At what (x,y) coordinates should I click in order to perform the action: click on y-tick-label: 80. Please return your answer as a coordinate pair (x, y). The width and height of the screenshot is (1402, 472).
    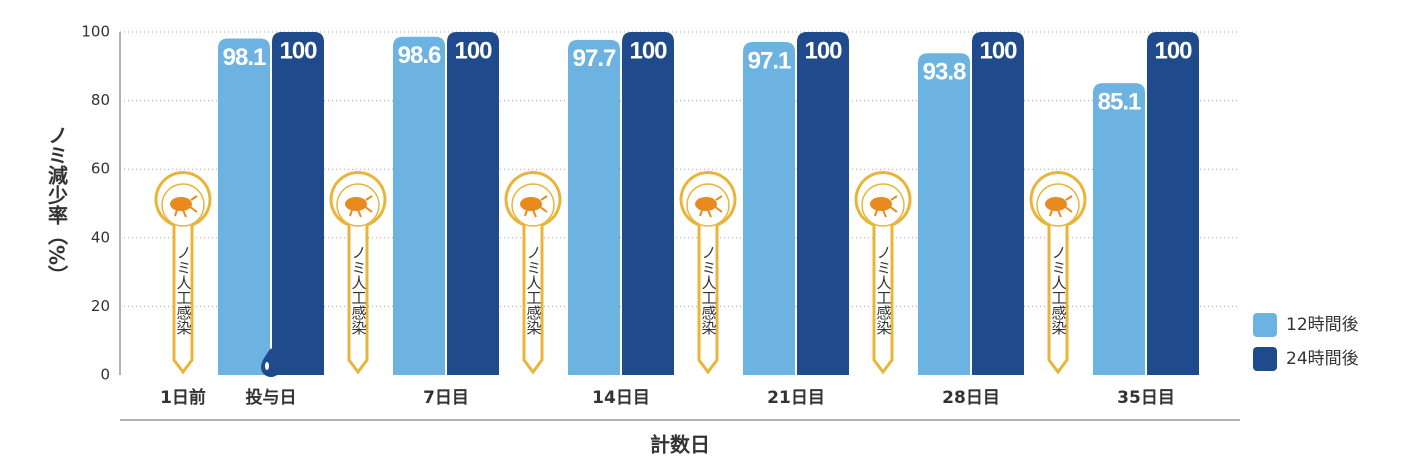
    Looking at the image, I should click on (100, 100).